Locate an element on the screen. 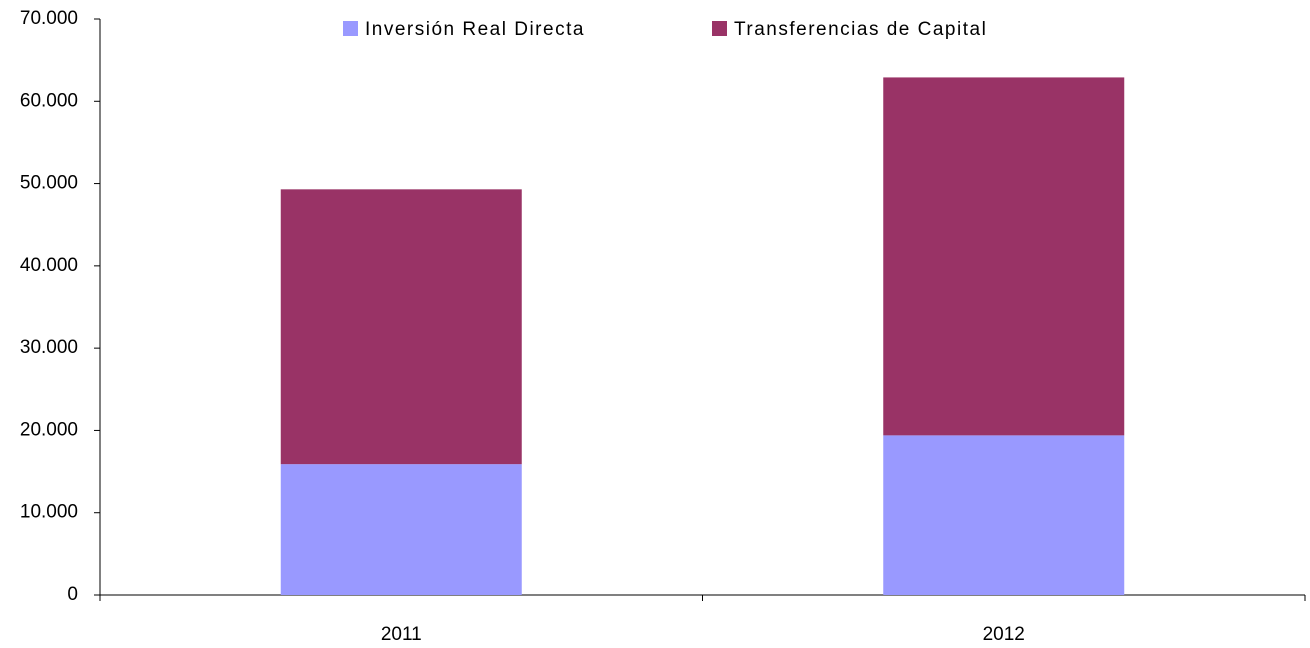  x-tick-label: 2011 is located at coordinates (401, 634).